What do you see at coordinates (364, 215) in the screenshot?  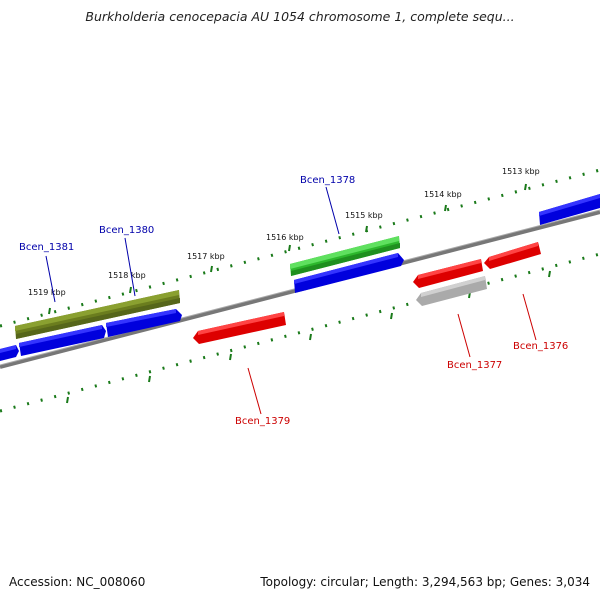 I see `ruler-label-1515: 1515 kbp` at bounding box center [364, 215].